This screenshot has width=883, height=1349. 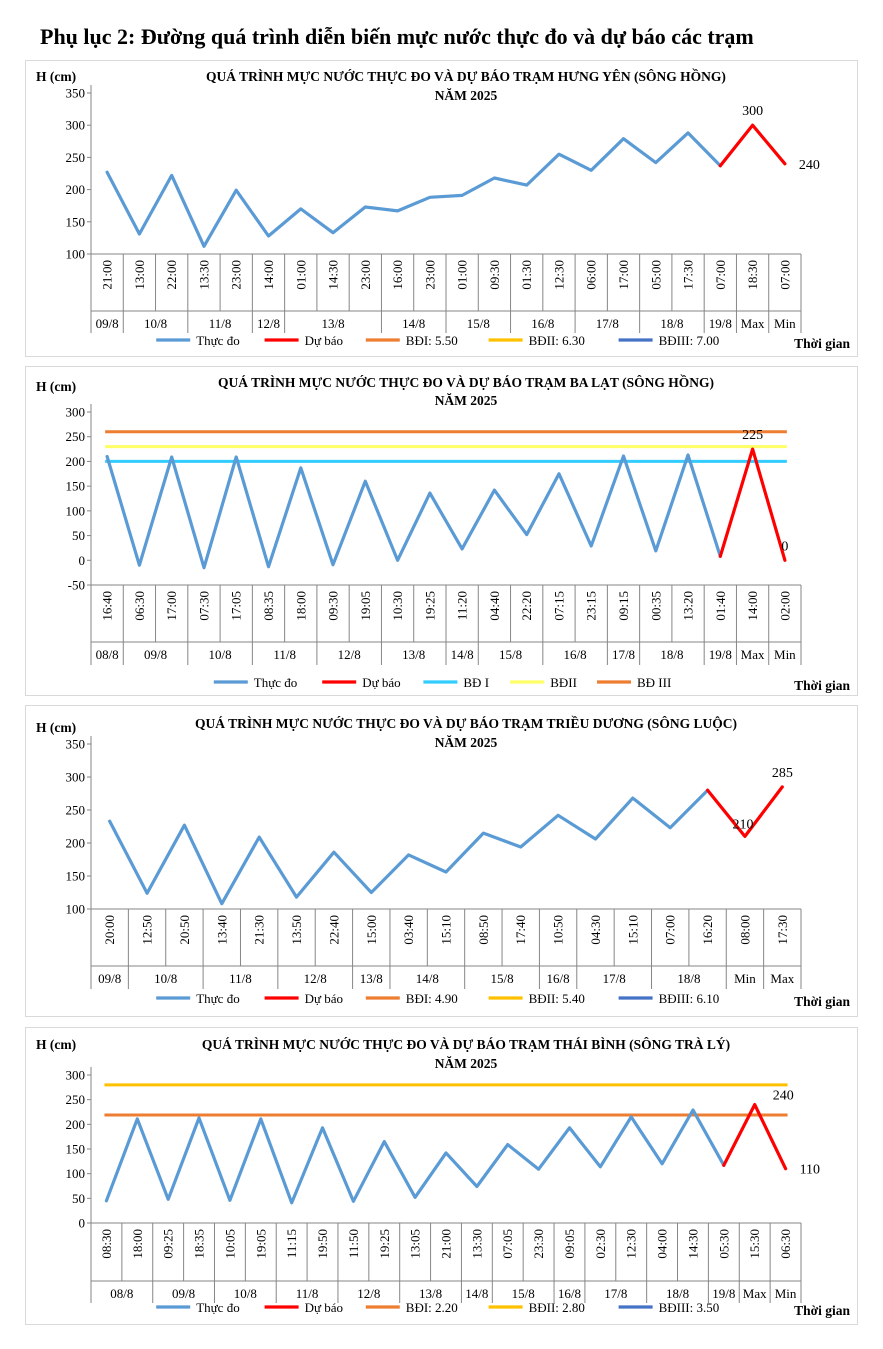 I want to click on x-tick-label: 13:05, so click(x=415, y=1244).